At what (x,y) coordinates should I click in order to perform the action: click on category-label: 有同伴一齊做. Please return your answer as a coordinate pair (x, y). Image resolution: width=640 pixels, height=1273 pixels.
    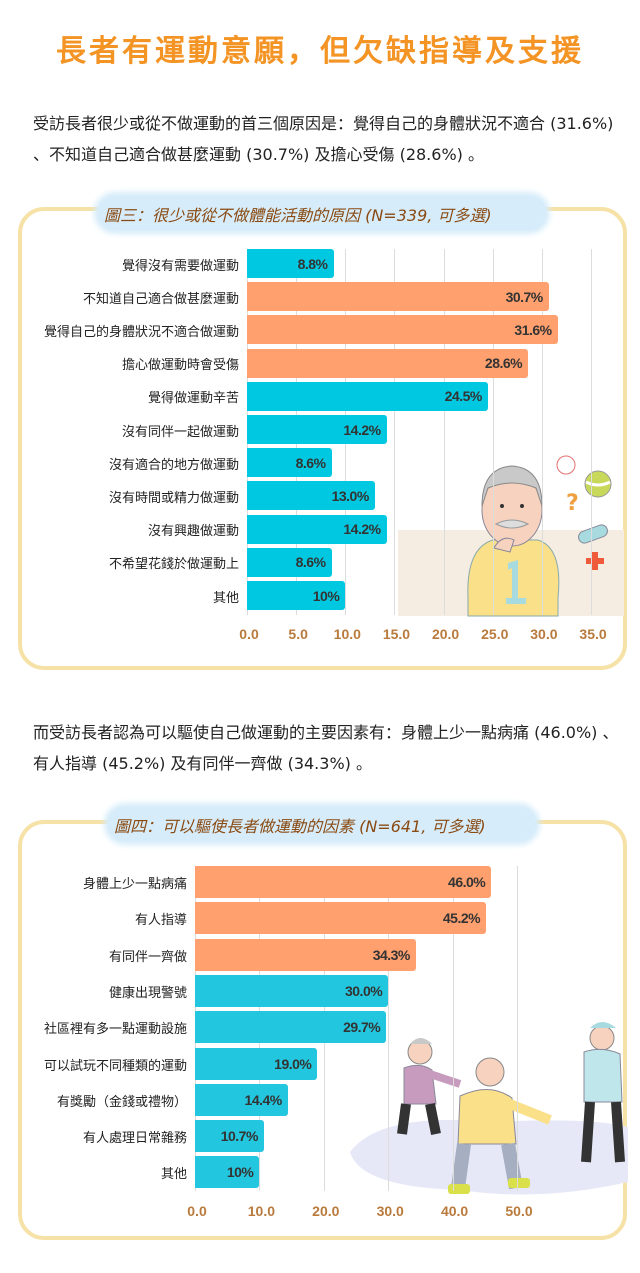
    Looking at the image, I should click on (147, 957).